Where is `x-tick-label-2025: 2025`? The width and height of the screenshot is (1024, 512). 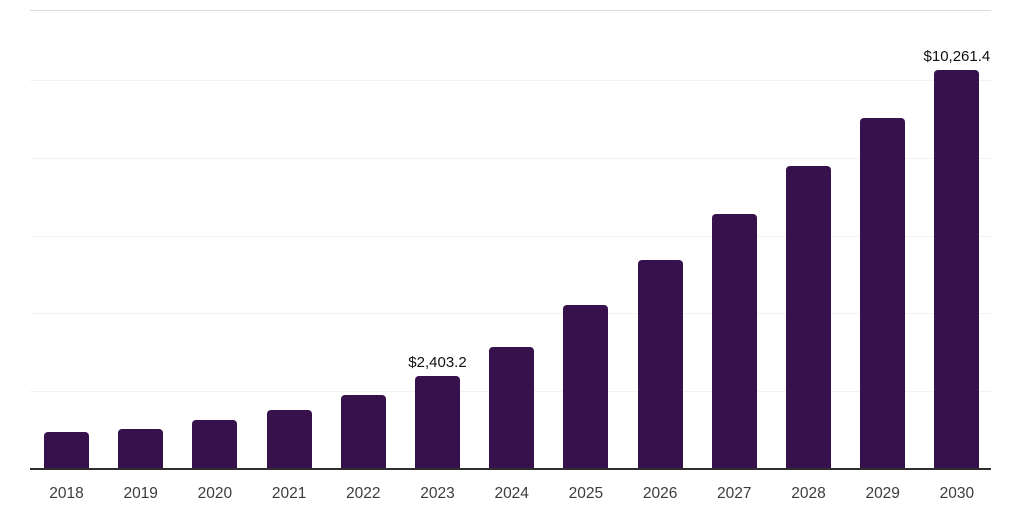
x-tick-label-2025: 2025 is located at coordinates (586, 493).